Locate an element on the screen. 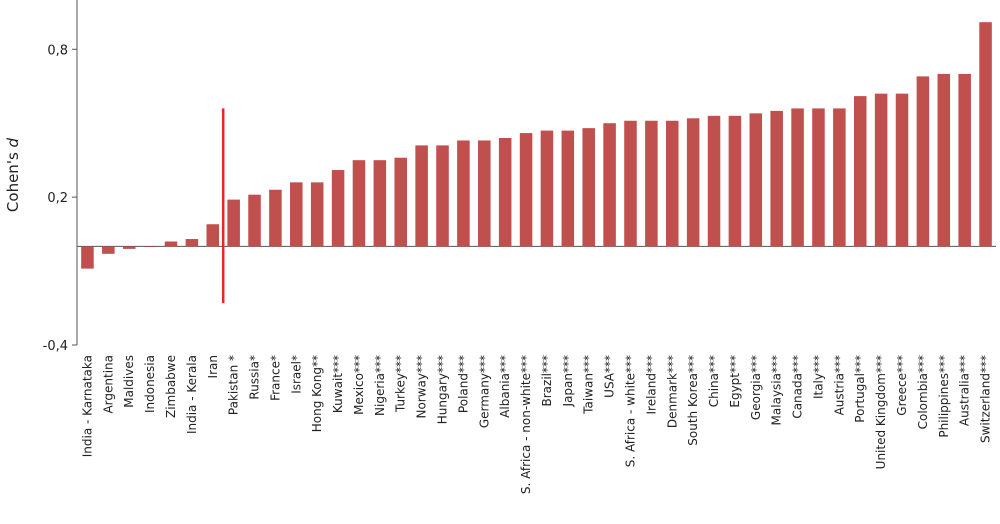 This screenshot has width=1000, height=524. category-label: Albania*** is located at coordinates (505, 386).